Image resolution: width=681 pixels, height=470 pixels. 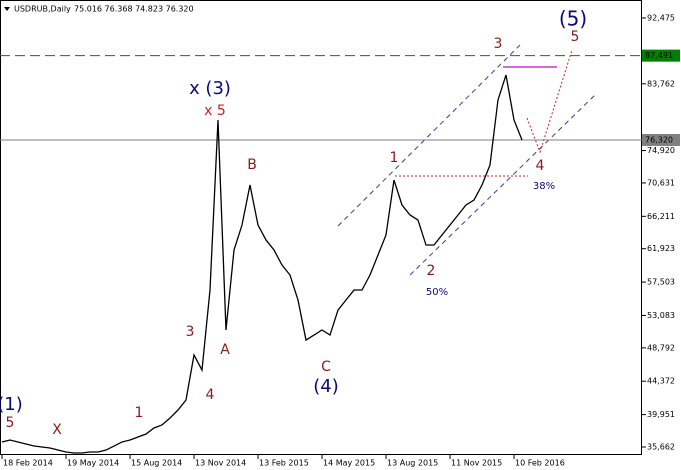 I want to click on wave-label: 38%, so click(x=544, y=186).